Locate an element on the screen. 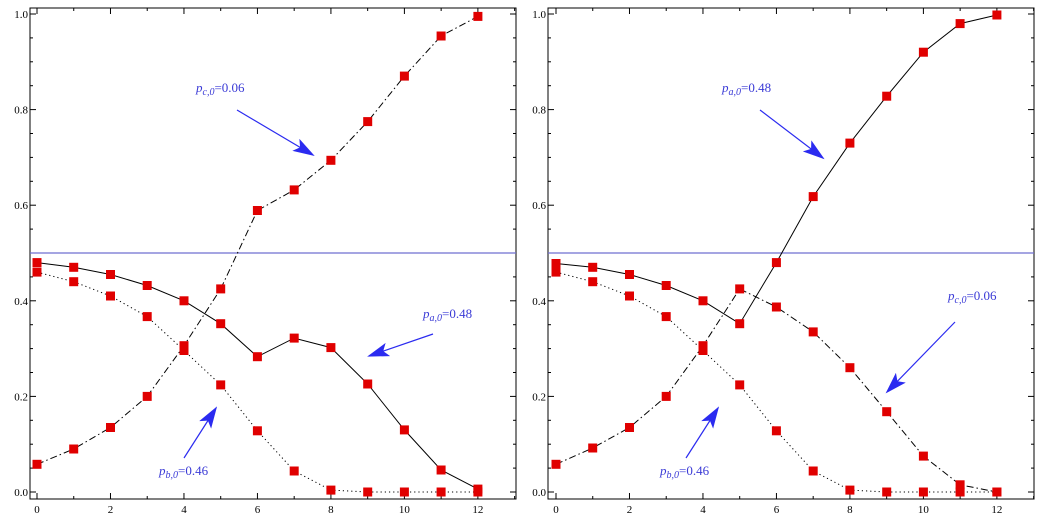 The height and width of the screenshot is (521, 1037). left-y-tick-label: 0.8 is located at coordinates (21, 111).